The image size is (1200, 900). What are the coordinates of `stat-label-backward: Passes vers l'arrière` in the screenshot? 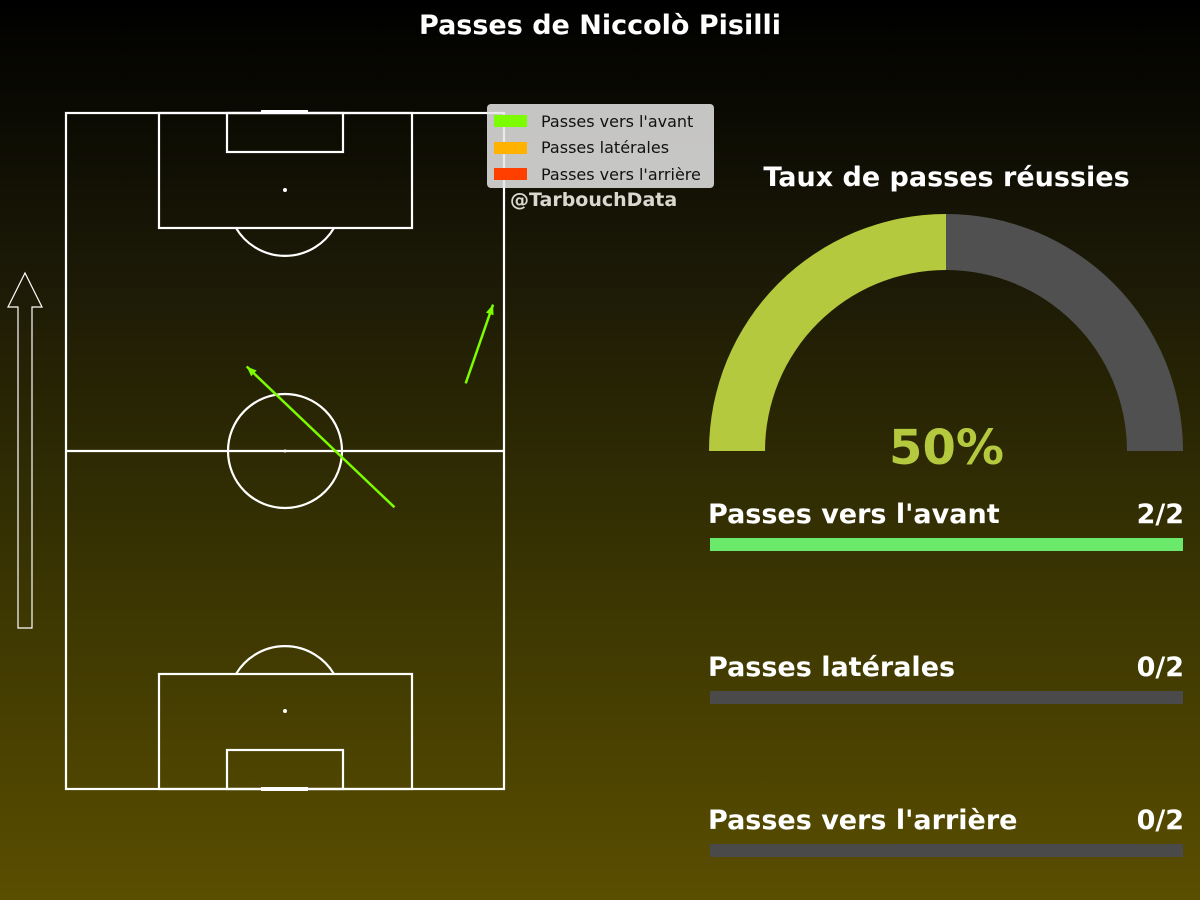 It's located at (863, 820).